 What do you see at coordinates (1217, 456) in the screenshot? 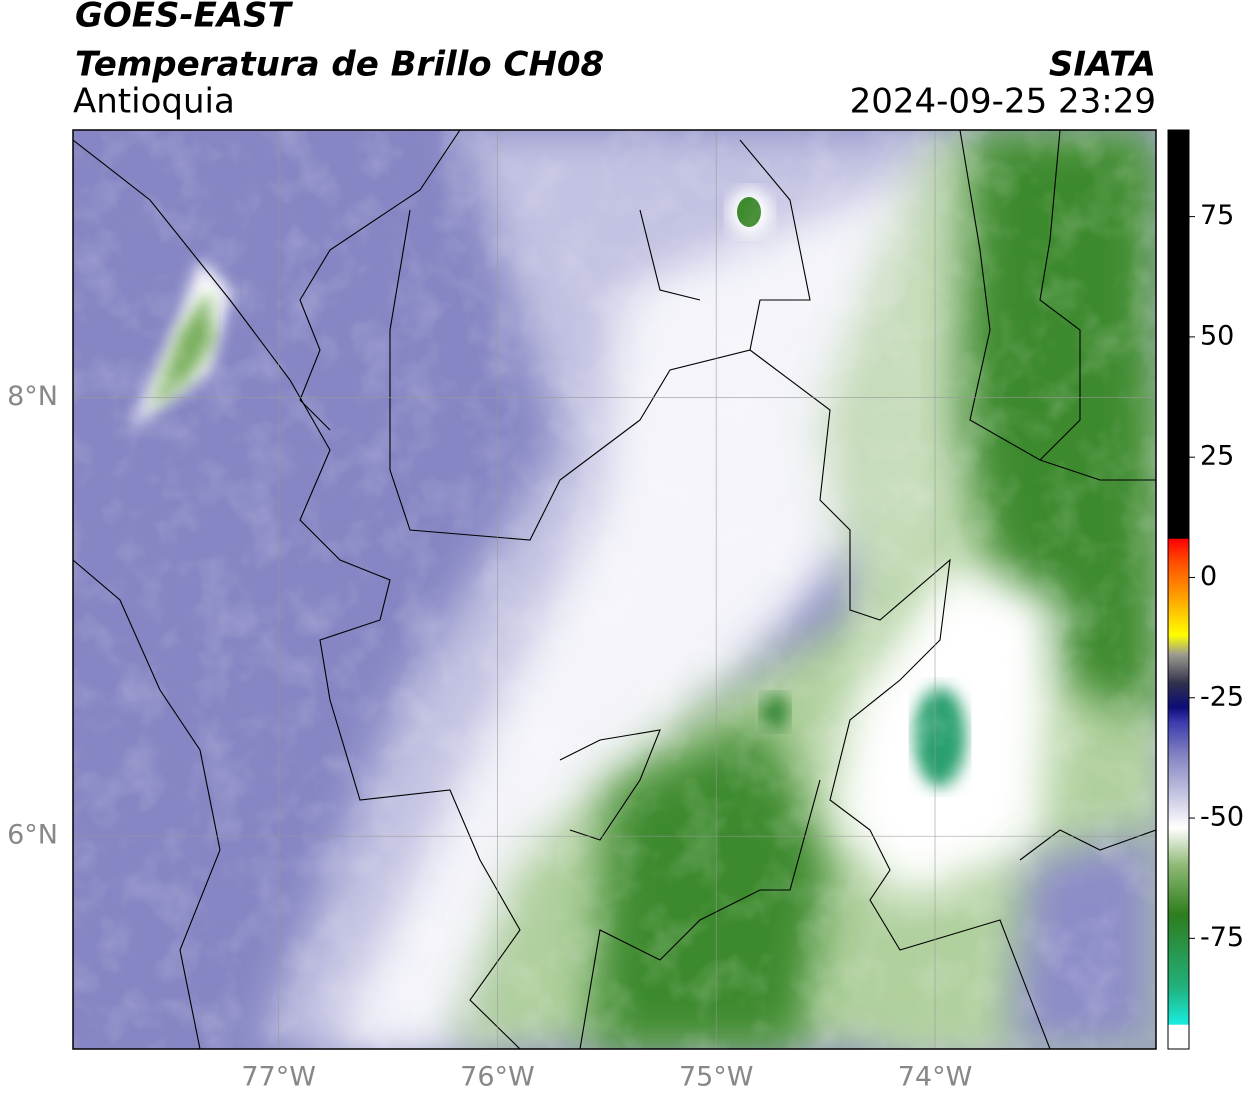
I see `colorbar-tick-label: 25` at bounding box center [1217, 456].